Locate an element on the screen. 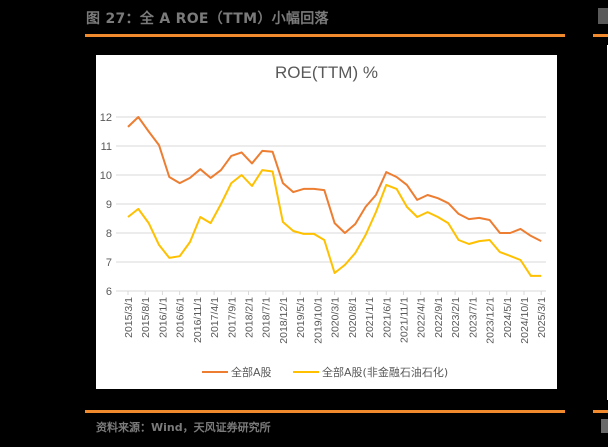 This screenshot has height=447, width=608. x-tick-label: 2023/7/1 is located at coordinates (473, 317).